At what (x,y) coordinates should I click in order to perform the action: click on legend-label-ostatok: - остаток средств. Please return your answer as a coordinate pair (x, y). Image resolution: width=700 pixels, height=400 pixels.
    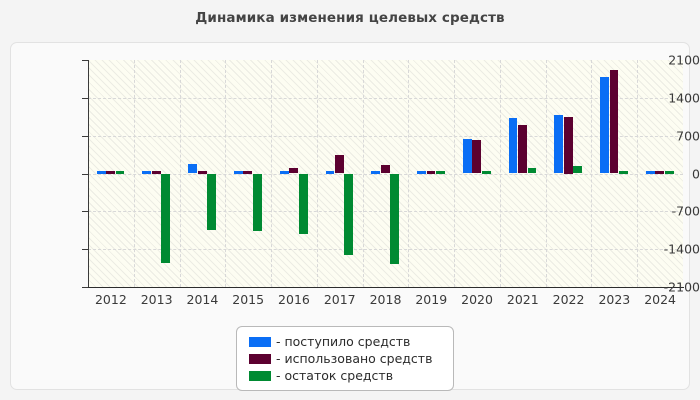
    Looking at the image, I should click on (335, 375).